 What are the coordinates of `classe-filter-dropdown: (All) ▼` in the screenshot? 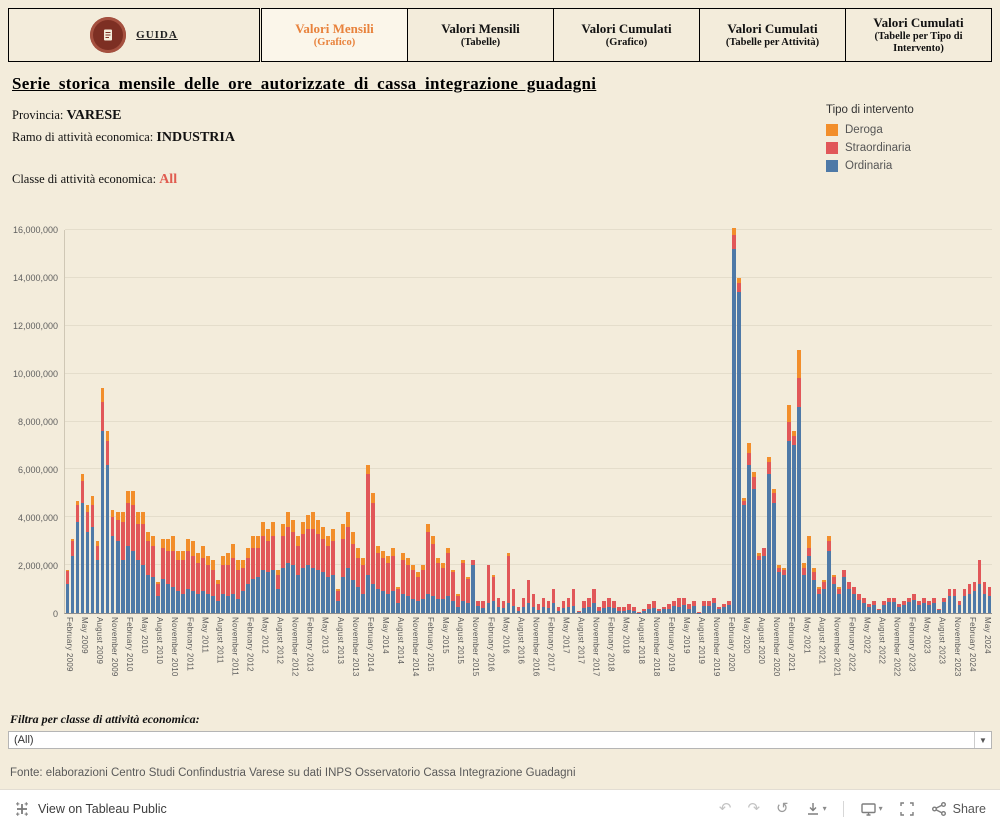 It's located at (500, 740).